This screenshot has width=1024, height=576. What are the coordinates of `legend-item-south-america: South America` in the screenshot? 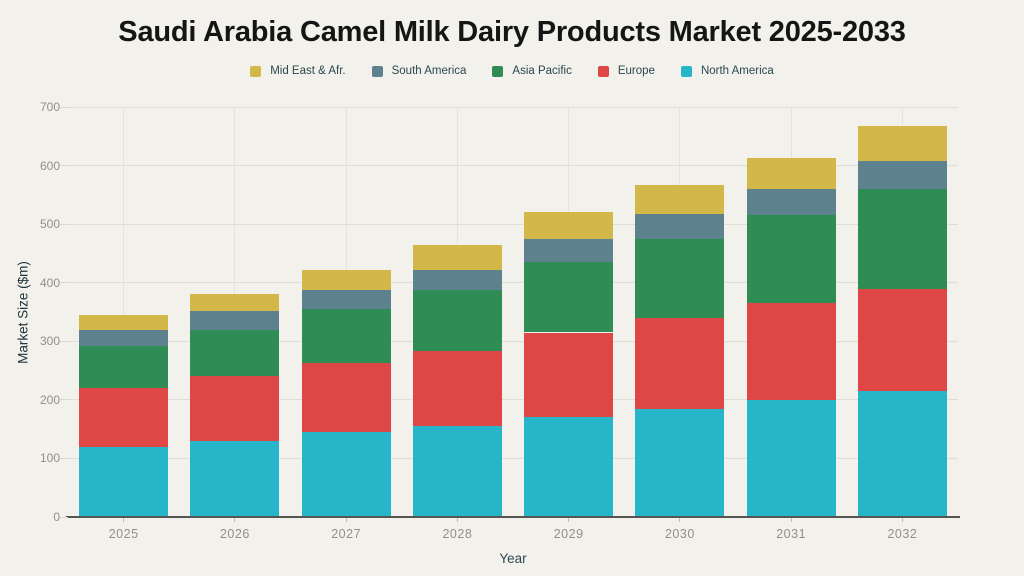 It's located at (419, 71).